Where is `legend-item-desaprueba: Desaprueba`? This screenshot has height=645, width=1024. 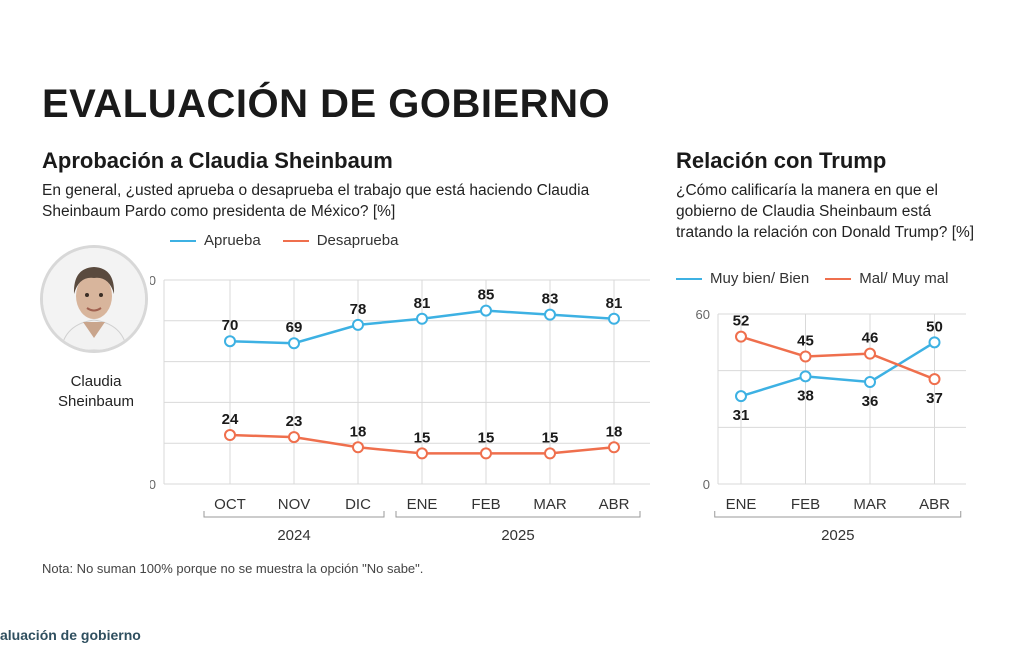
legend-item-desaprueba: Desaprueba is located at coordinates (340, 240).